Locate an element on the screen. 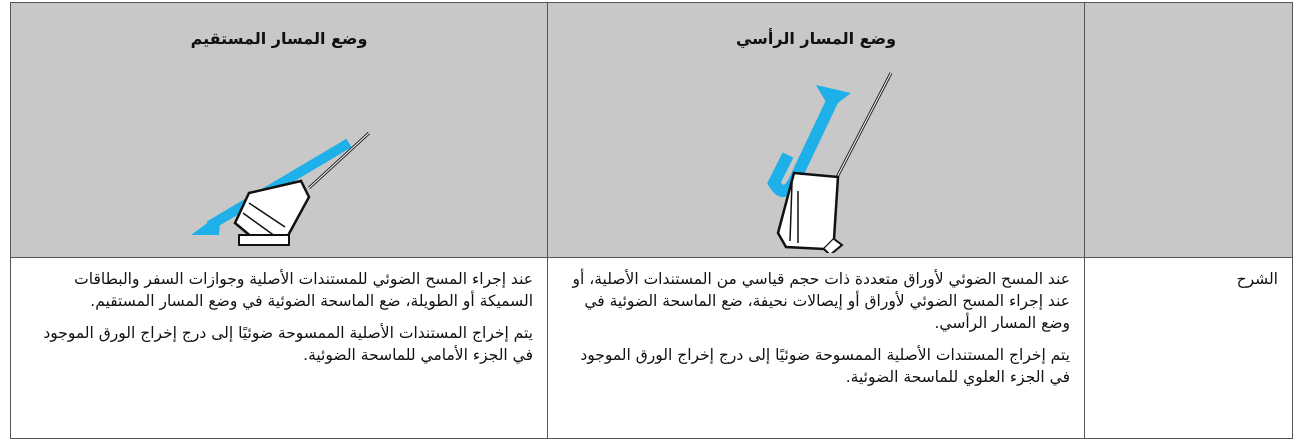  straight-path-illustration is located at coordinates (281, 188).